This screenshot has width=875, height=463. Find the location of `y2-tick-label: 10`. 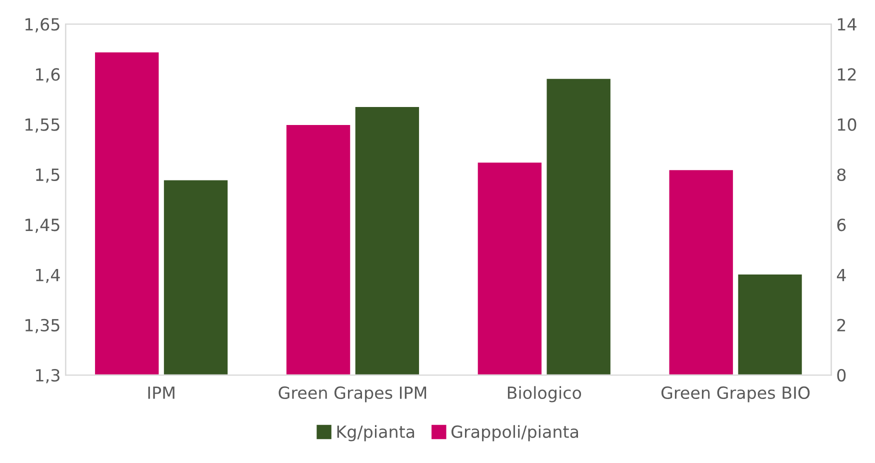

y2-tick-label: 10 is located at coordinates (847, 124).